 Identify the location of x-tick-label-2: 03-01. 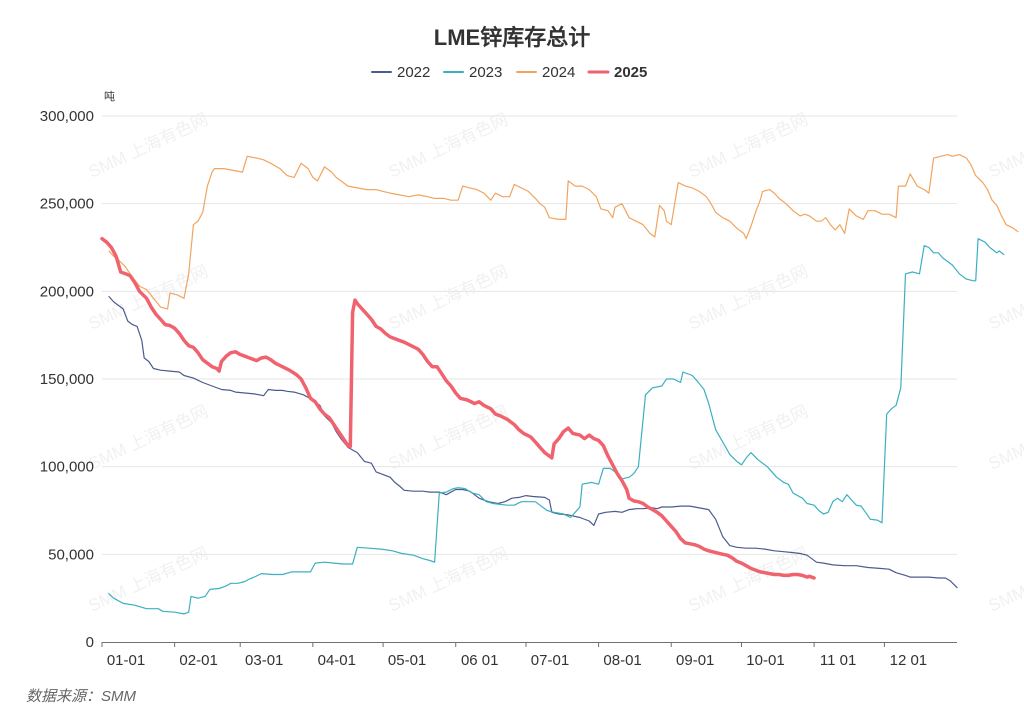
(264, 660).